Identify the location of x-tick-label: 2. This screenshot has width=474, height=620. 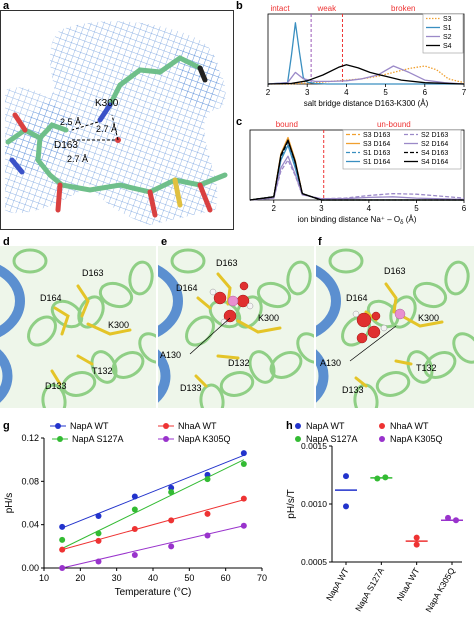
(274, 208).